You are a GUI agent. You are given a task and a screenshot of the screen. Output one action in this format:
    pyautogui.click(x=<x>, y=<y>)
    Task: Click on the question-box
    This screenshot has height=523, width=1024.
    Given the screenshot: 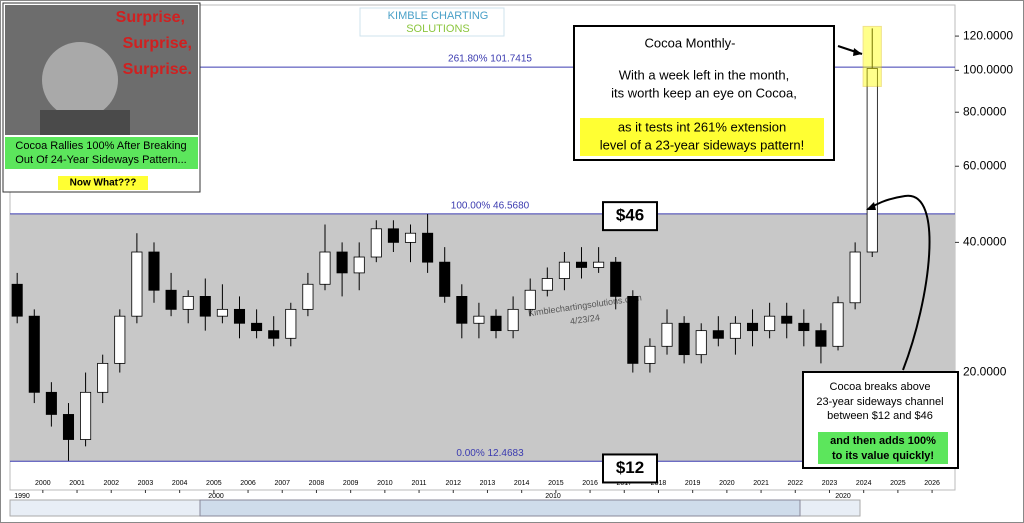 What is the action you would take?
    pyautogui.click(x=103, y=183)
    